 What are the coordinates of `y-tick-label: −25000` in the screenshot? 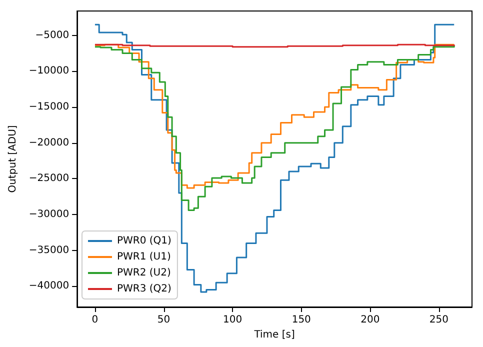 It's located at (49, 178).